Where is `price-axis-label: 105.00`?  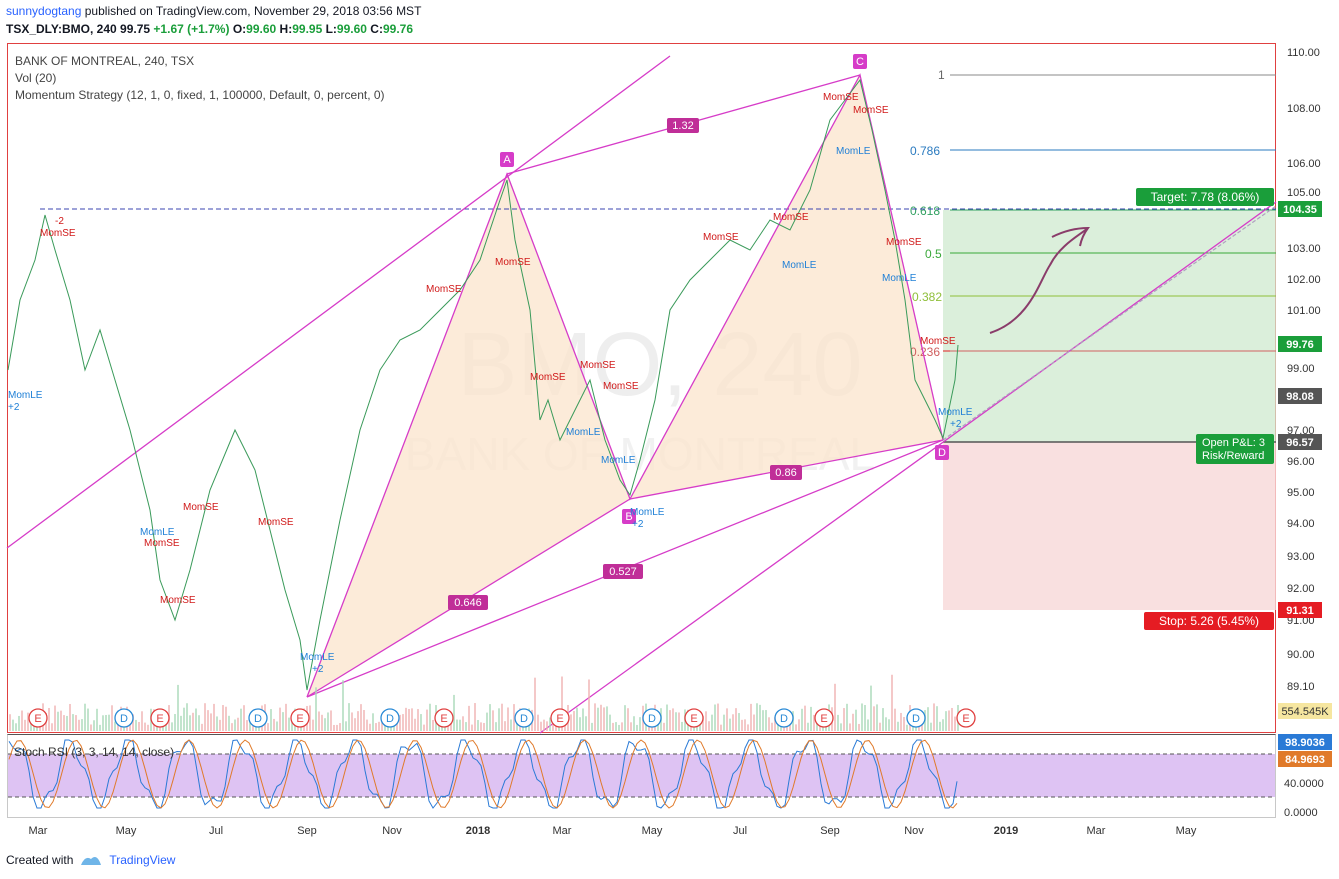 price-axis-label: 105.00 is located at coordinates (1304, 193).